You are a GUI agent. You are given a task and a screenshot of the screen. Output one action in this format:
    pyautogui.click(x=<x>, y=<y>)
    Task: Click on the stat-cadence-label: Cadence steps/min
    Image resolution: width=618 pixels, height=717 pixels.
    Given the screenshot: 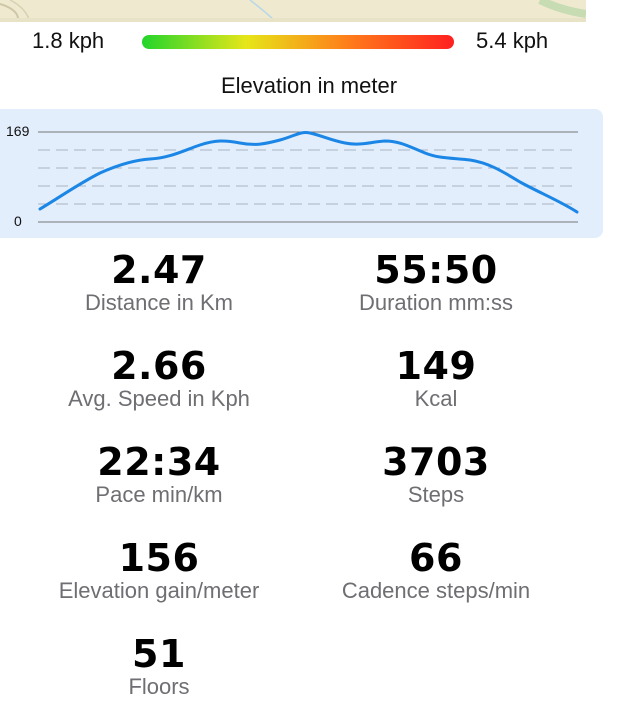 What is the action you would take?
    pyautogui.click(x=436, y=590)
    